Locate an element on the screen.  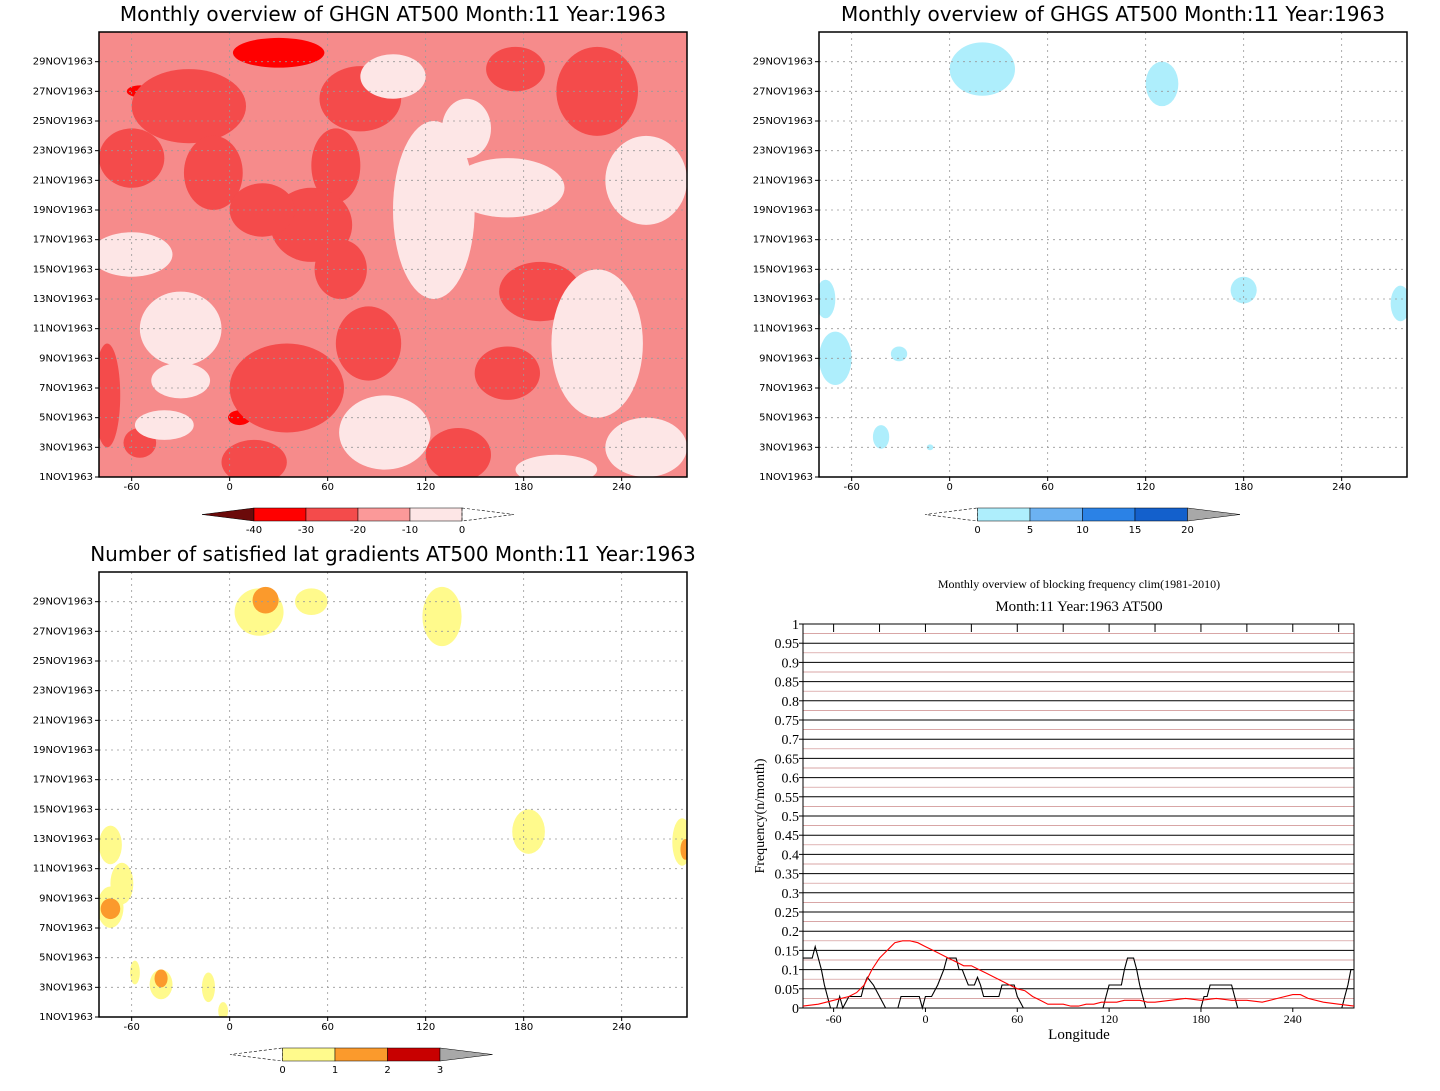
y-tick-label: 11NOV1963 is located at coordinates (63, 329).